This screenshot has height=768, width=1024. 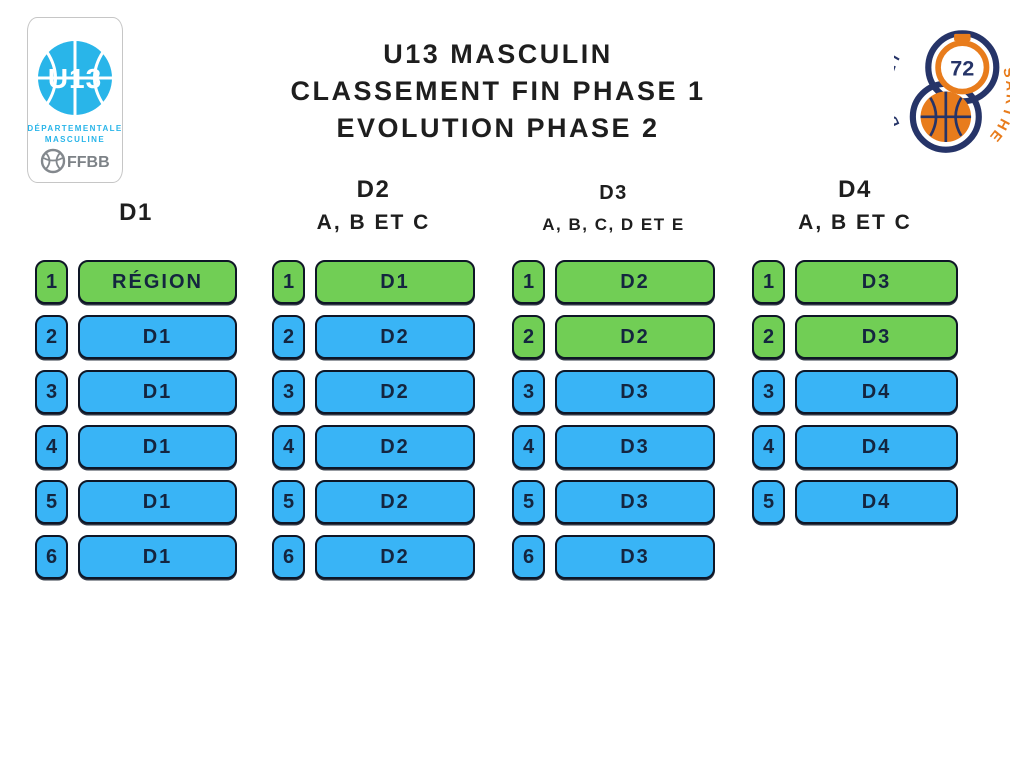 What do you see at coordinates (157, 282) in the screenshot?
I see `division-box: RÉGION` at bounding box center [157, 282].